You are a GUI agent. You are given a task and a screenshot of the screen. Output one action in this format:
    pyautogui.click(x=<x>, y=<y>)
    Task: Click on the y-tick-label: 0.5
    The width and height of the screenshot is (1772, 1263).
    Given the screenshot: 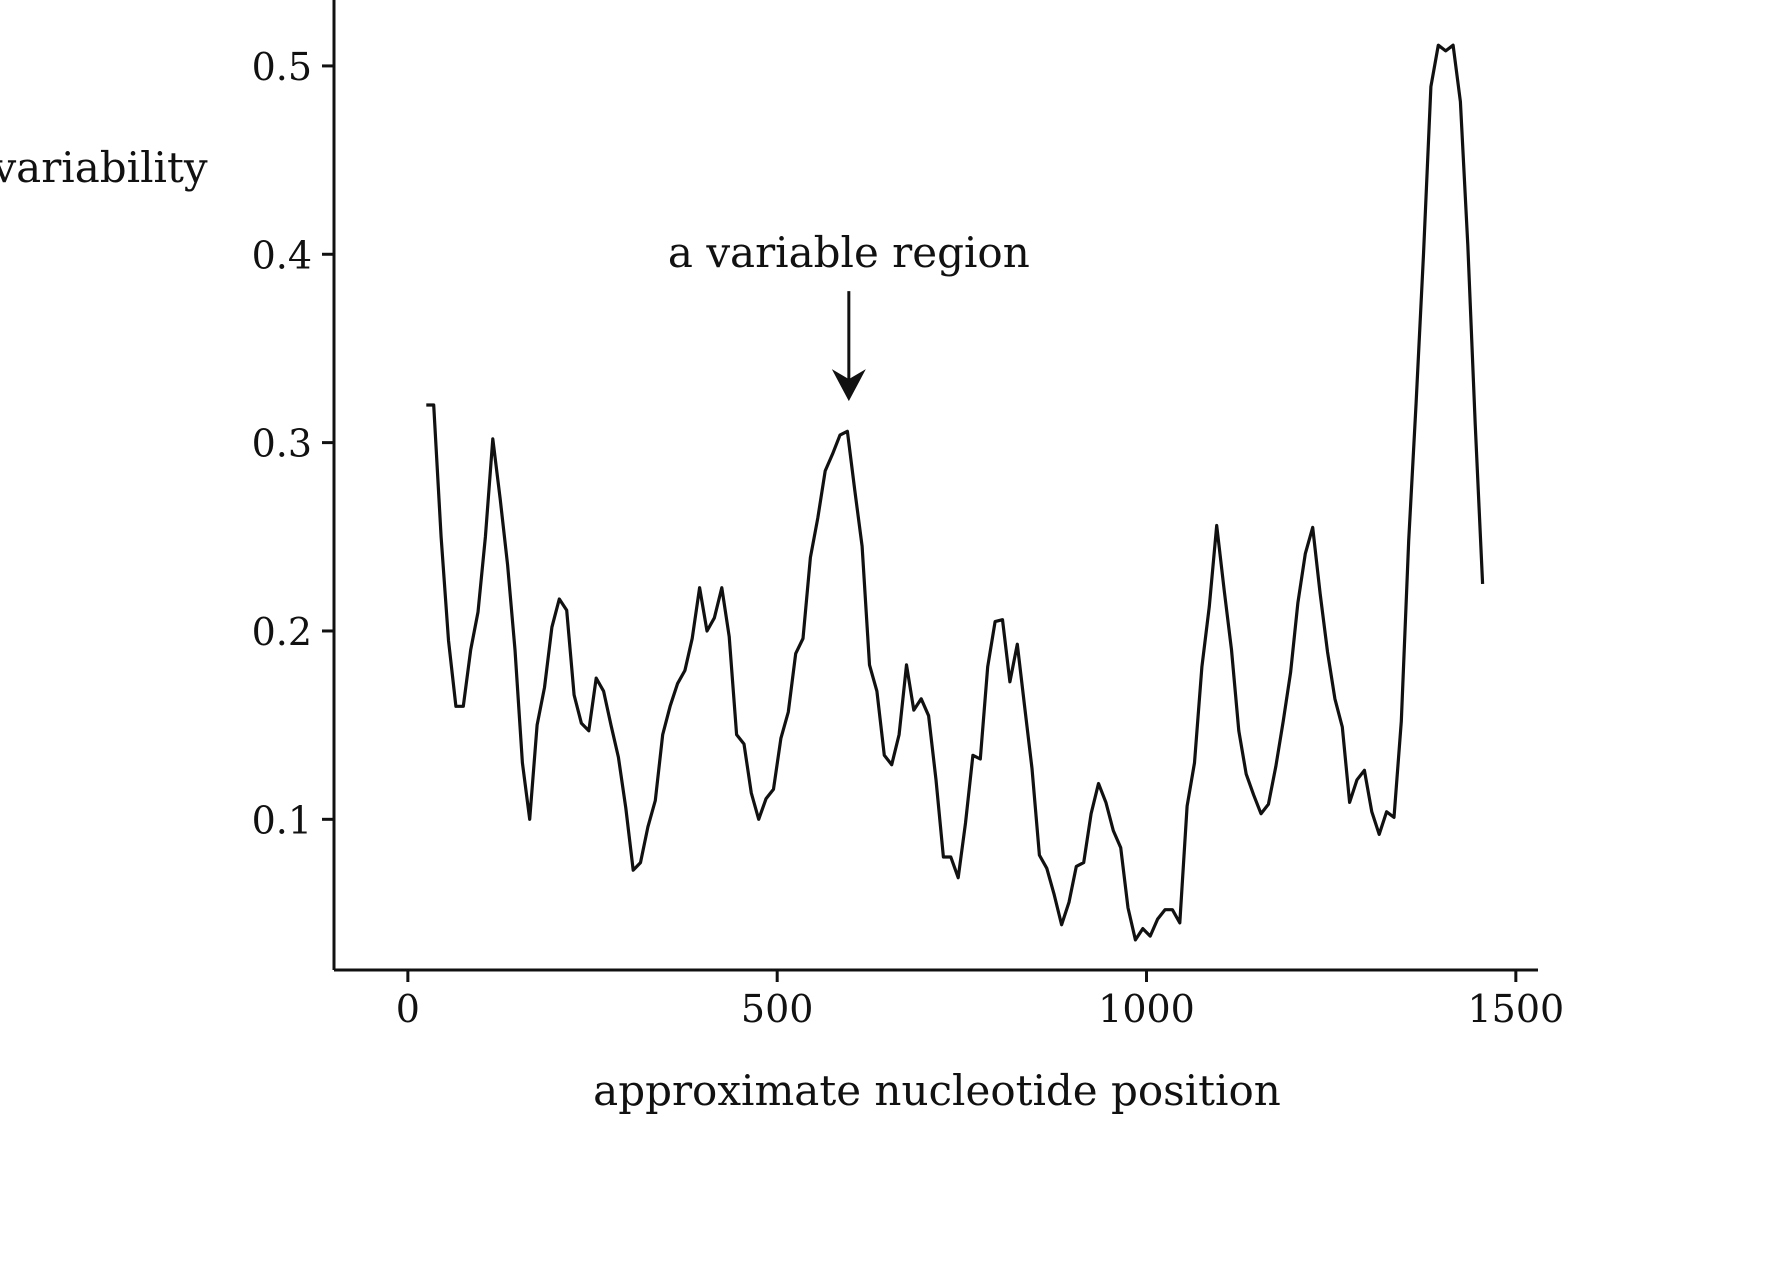 What is the action you would take?
    pyautogui.click(x=282, y=67)
    